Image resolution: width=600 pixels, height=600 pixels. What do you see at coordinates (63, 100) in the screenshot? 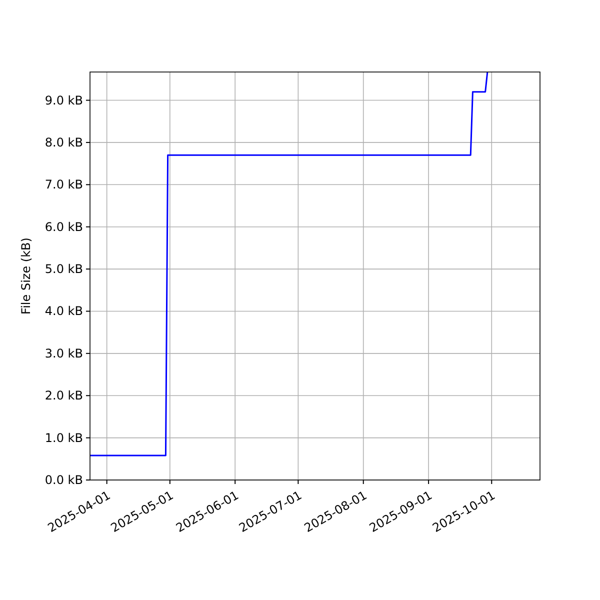
I see `y-tick-label: 9.0 kB` at bounding box center [63, 100].